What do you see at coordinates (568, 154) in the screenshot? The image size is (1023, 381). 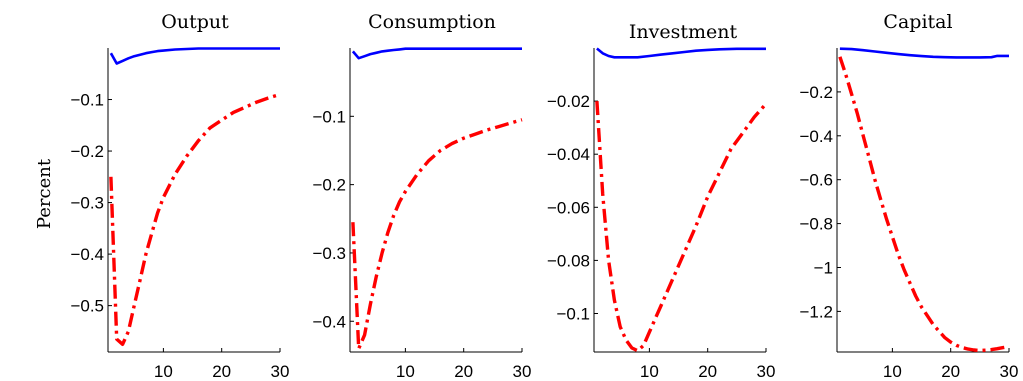 I see `y-tick-label: −0.04` at bounding box center [568, 154].